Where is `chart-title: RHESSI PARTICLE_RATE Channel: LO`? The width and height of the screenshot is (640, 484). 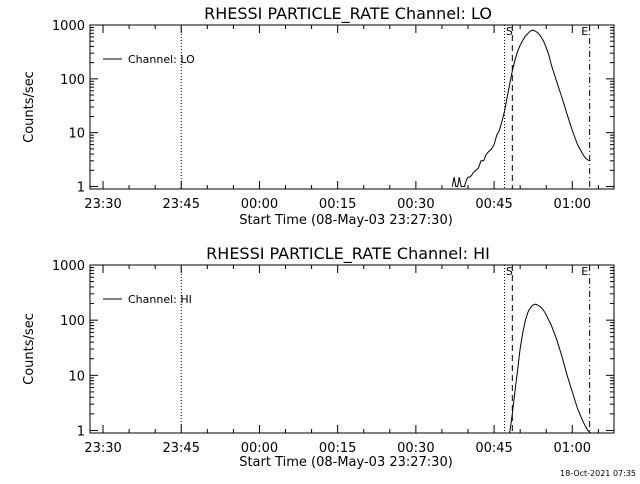
chart-title: RHESSI PARTICLE_RATE Channel: LO is located at coordinates (348, 14).